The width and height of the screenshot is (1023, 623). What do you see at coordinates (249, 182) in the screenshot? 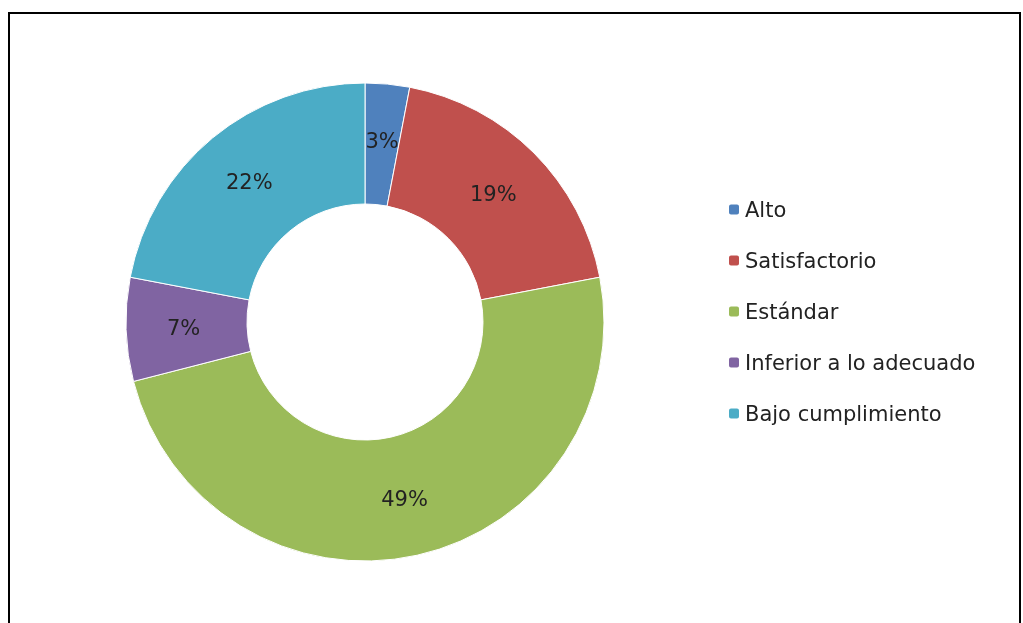
I see `data-label: 22%` at bounding box center [249, 182].